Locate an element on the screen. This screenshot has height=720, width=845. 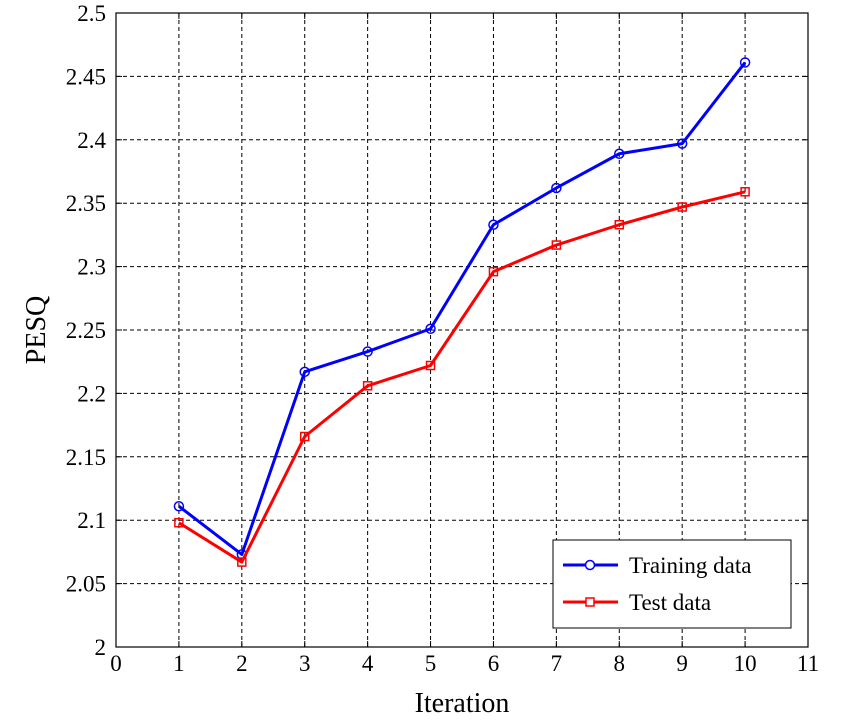
x-tick-label: 8 is located at coordinates (620, 663).